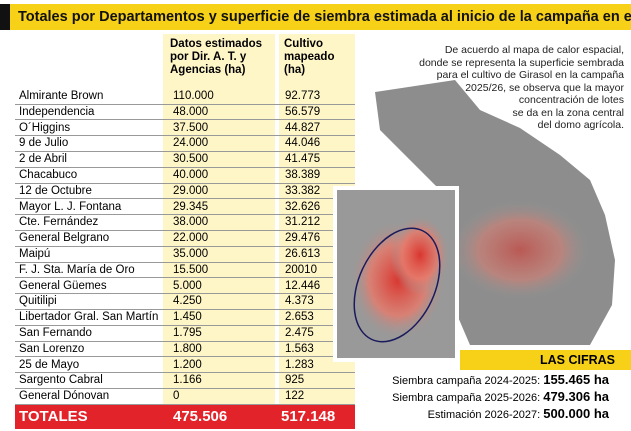  Describe the element at coordinates (191, 206) in the screenshot. I see `cell-value: 29.345` at that location.